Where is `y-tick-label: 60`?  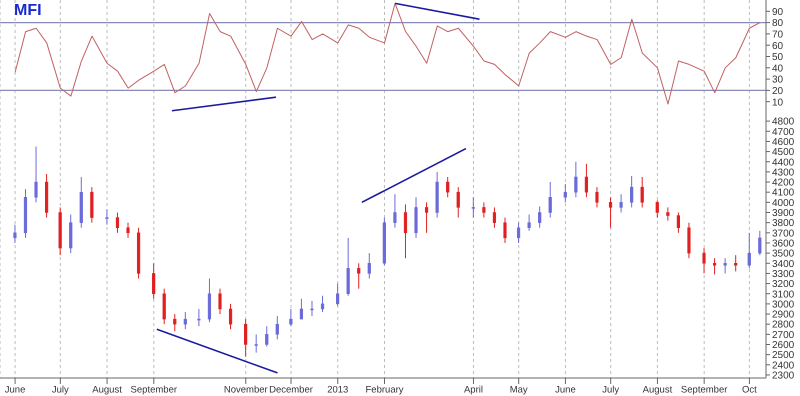
y-tick-label: 60 is located at coordinates (778, 46).